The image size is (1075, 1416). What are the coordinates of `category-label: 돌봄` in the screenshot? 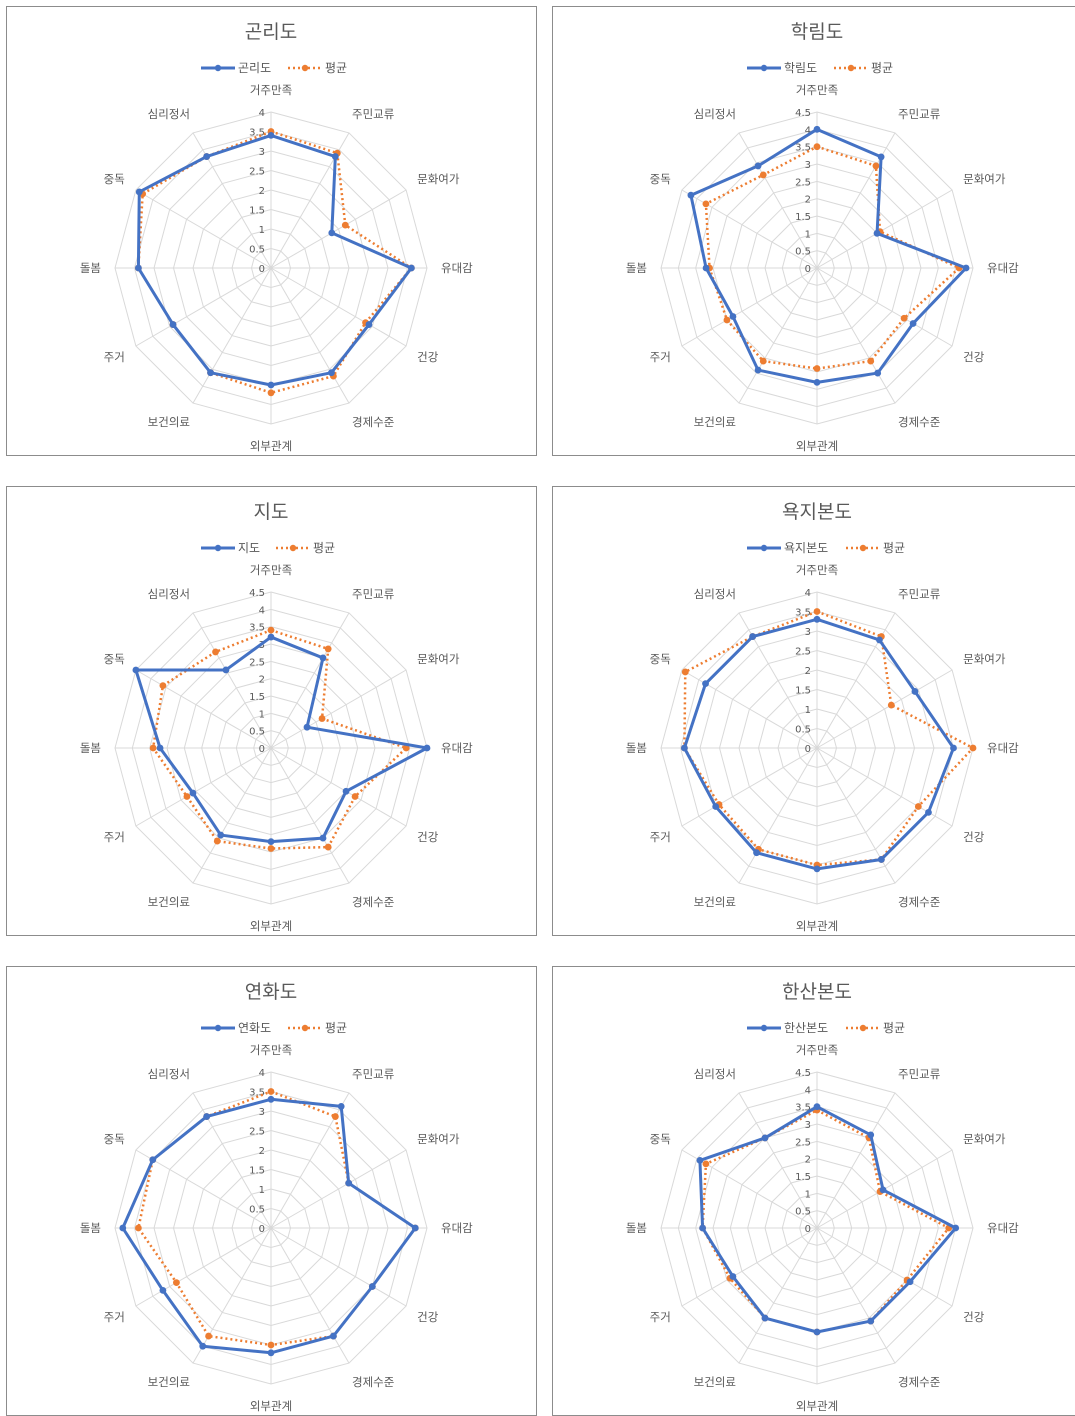 It's located at (636, 268).